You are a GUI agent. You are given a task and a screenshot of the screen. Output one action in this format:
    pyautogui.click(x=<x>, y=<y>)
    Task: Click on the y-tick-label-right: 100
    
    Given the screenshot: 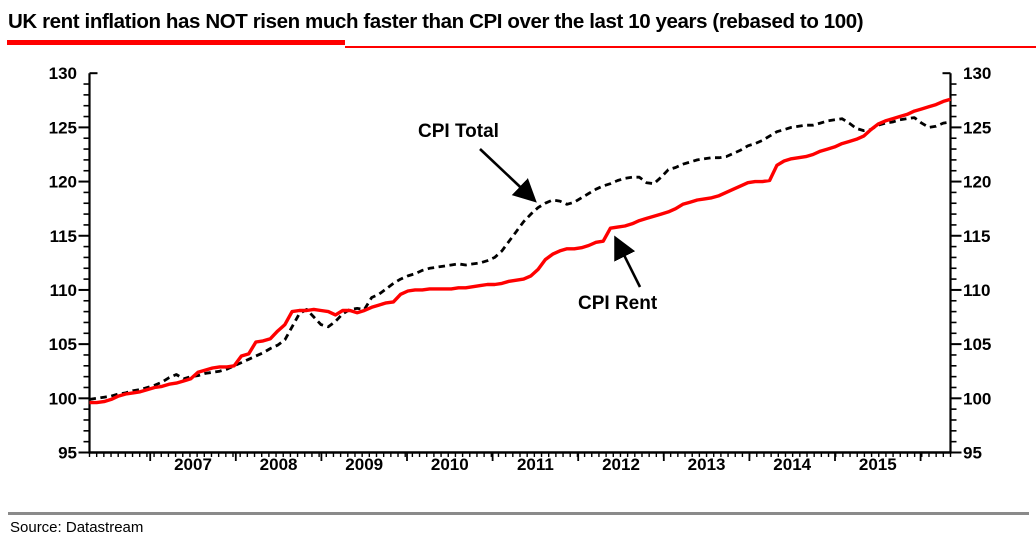 What is the action you would take?
    pyautogui.click(x=977, y=398)
    